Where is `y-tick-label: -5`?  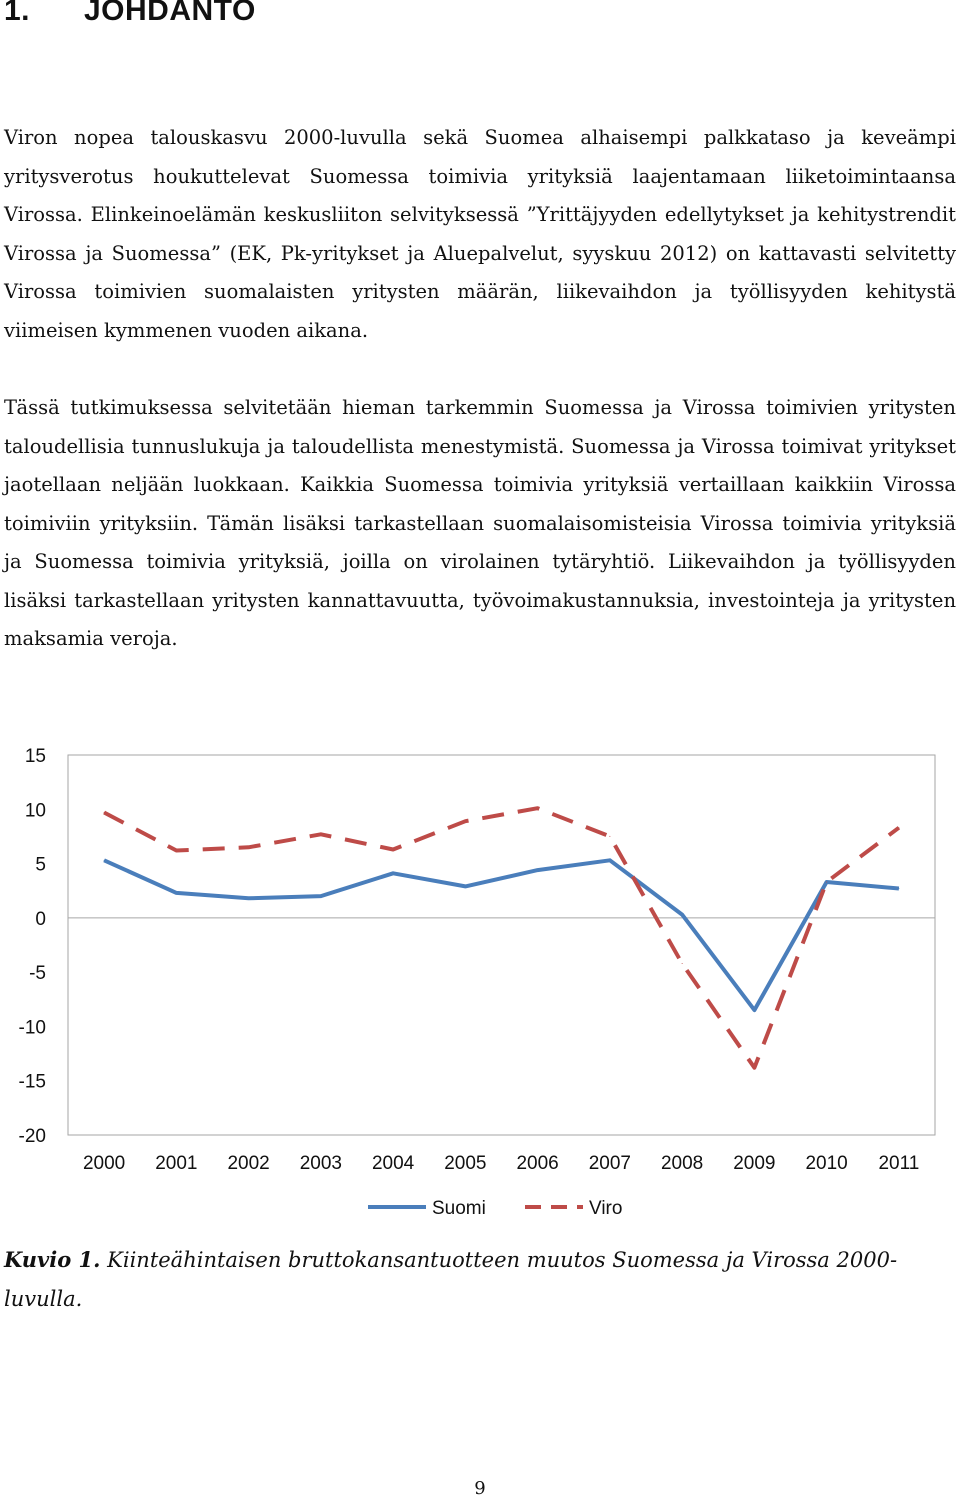
y-tick-label: -5 is located at coordinates (37, 973).